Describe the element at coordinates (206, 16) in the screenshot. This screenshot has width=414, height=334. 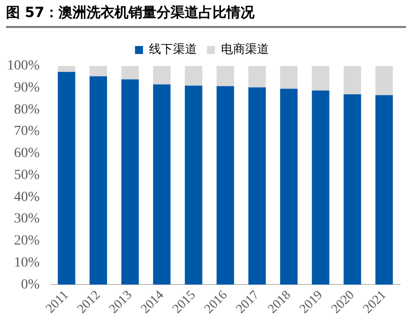
I see `chart-title: 图 57：澳洲洗衣机销量分渠道占比情况` at that location.